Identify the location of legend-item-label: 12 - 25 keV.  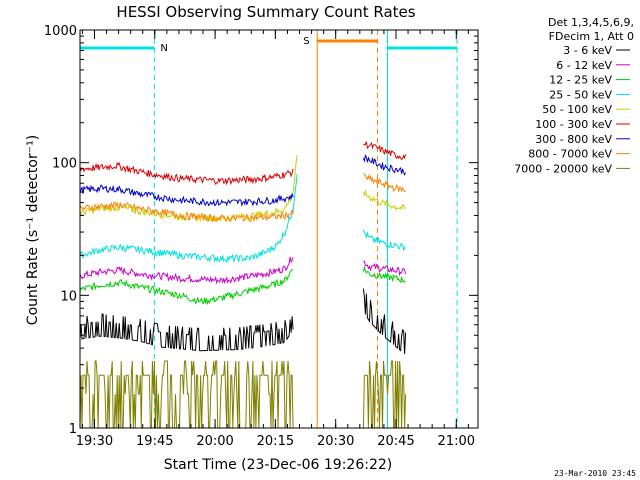
(580, 80).